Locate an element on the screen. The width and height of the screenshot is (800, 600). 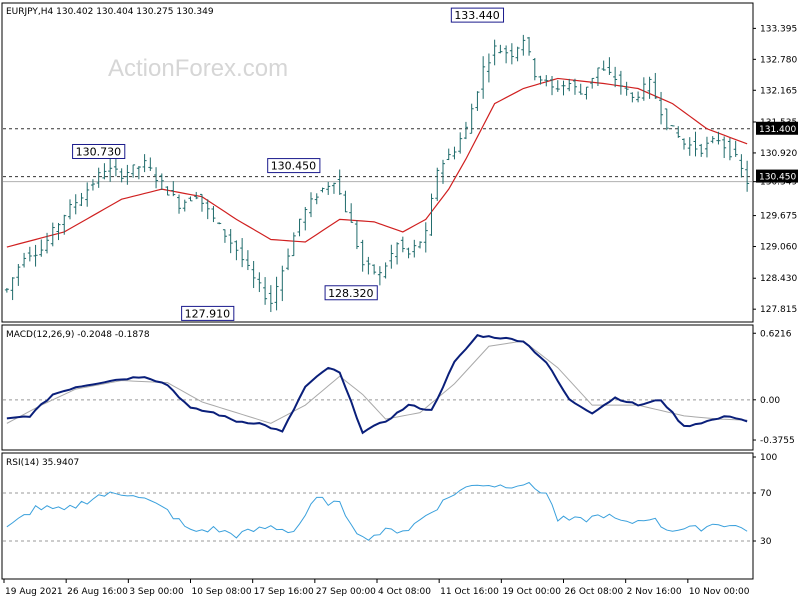
price-tick-label: 128.430 is located at coordinates (778, 279).